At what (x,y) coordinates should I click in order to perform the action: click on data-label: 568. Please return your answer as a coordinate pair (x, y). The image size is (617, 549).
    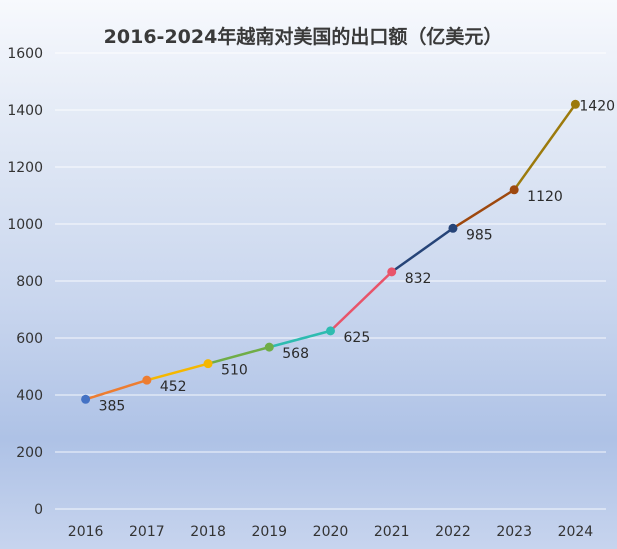
    Looking at the image, I should click on (295, 354).